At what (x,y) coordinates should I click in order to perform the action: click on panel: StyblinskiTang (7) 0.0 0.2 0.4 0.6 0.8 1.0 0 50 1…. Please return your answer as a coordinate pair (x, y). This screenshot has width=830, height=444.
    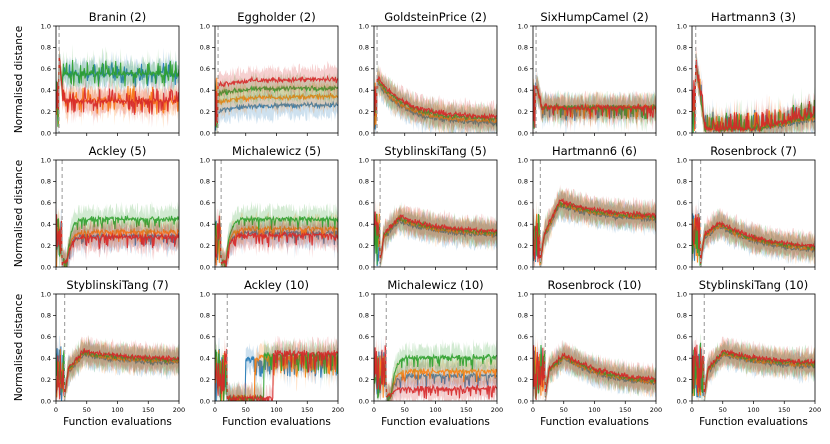
    Looking at the image, I should click on (113, 346).